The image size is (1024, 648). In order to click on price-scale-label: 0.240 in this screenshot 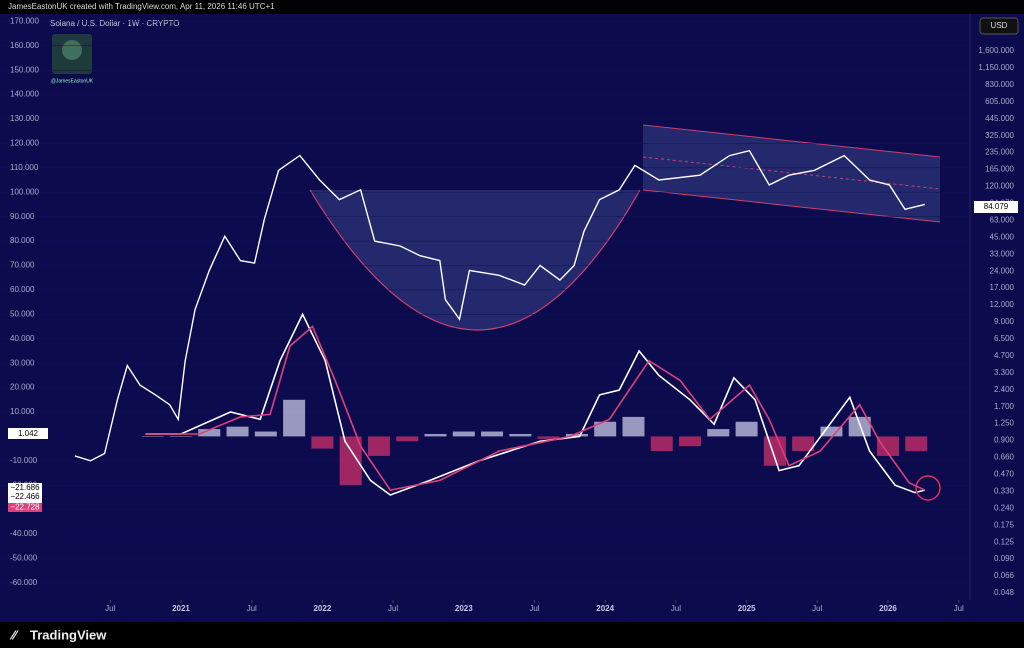, I will do `click(1004, 507)`.